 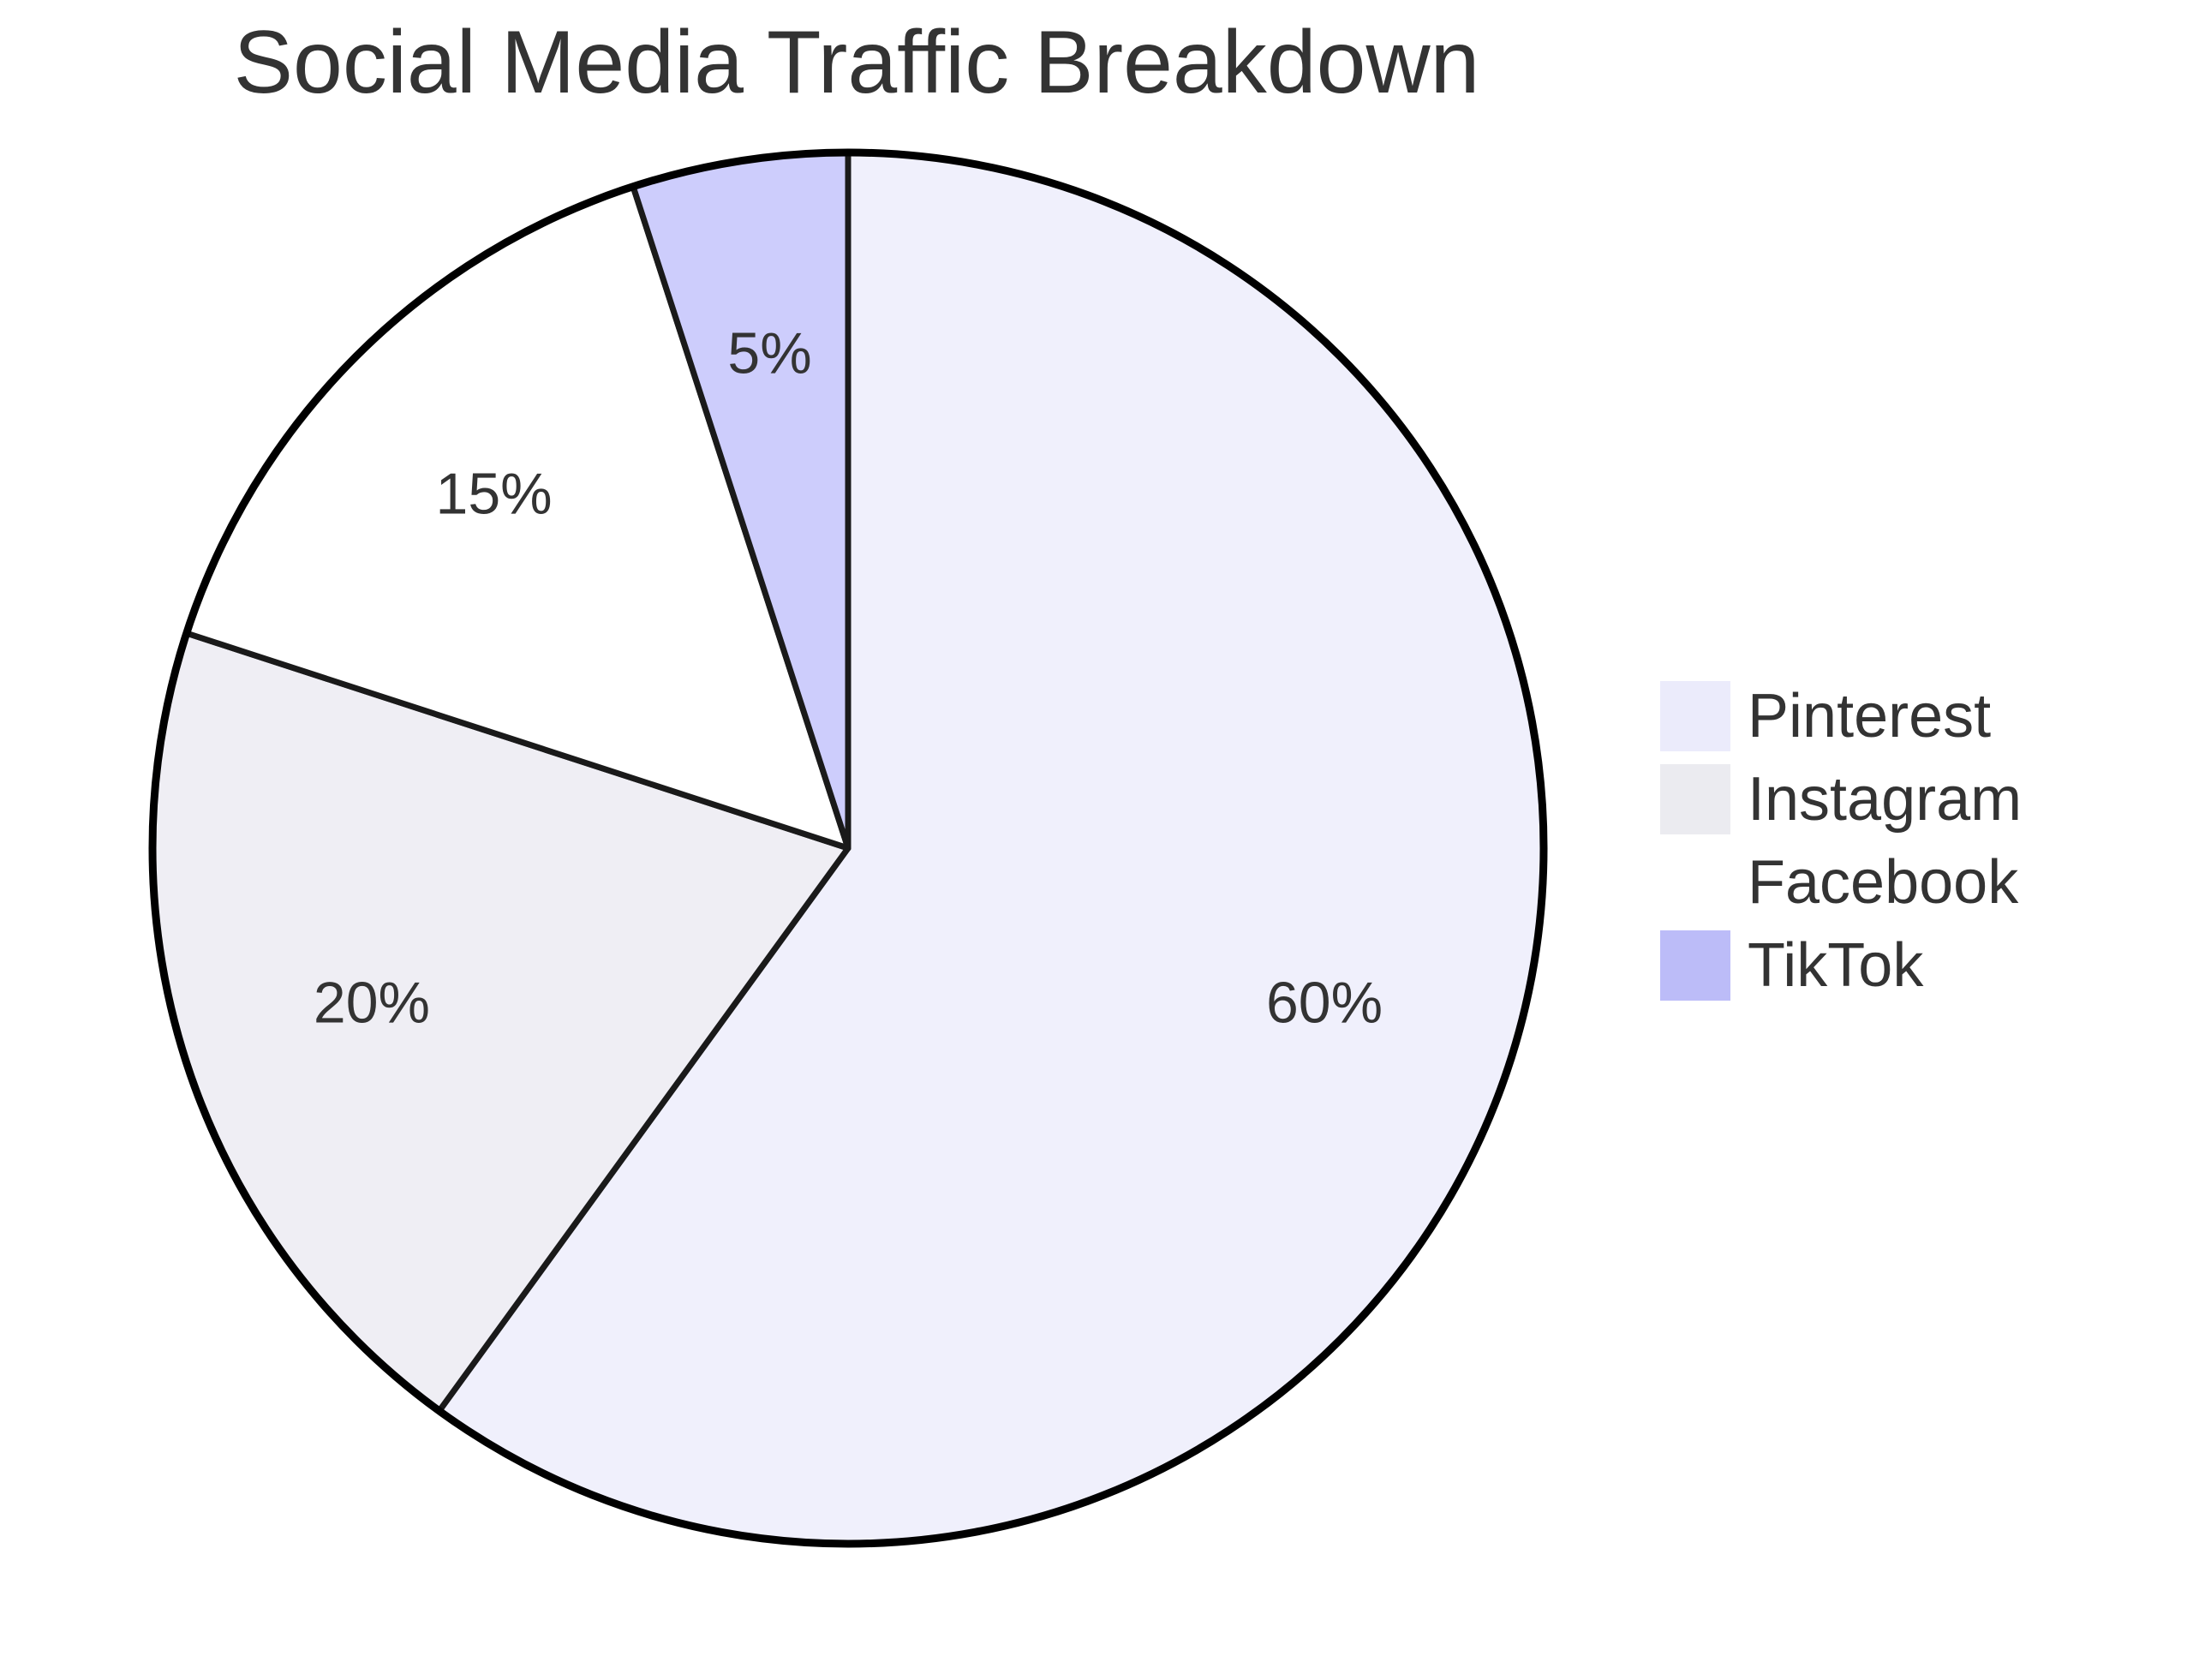 I want to click on legend-swatch-instagram, so click(x=1695, y=799).